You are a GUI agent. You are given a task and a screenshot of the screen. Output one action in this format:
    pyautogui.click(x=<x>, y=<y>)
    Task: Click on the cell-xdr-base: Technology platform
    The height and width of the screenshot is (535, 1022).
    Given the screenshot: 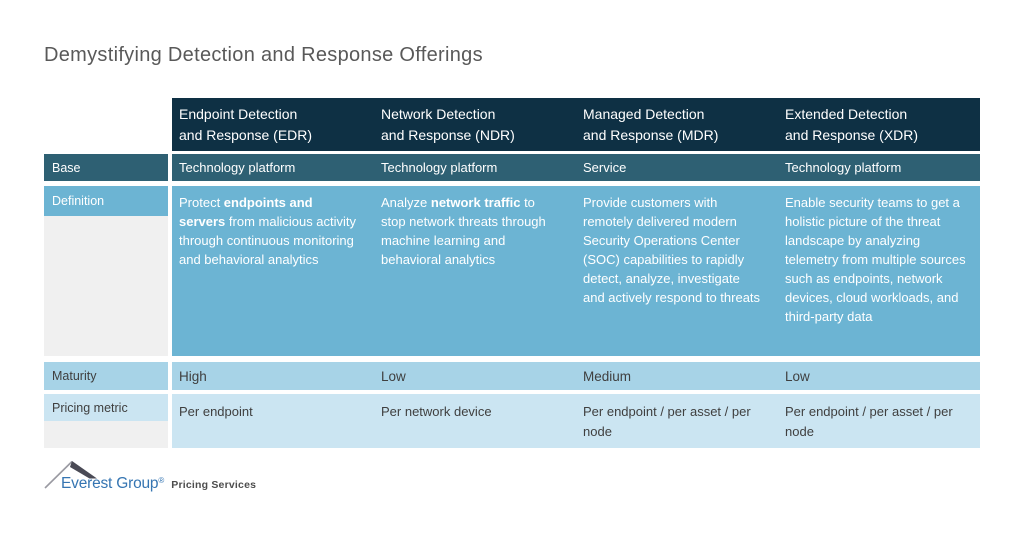 What is the action you would take?
    pyautogui.click(x=843, y=167)
    